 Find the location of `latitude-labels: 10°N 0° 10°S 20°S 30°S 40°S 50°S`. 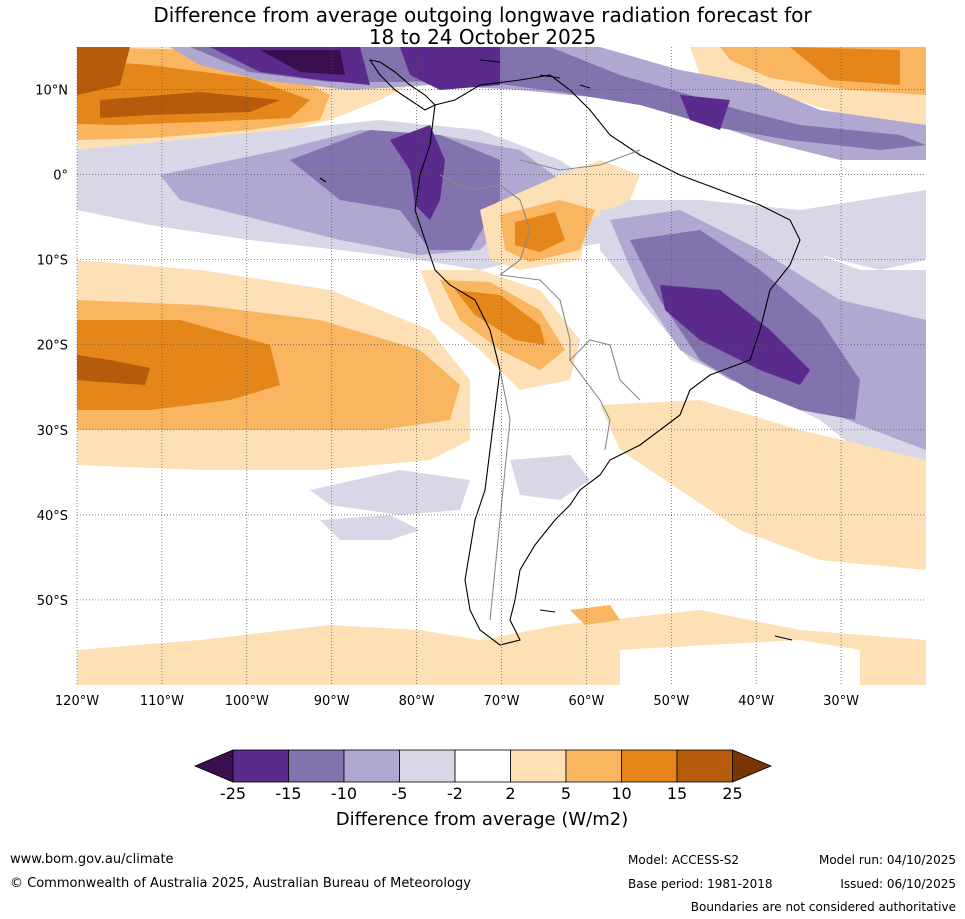

latitude-labels: 10°N 0° 10°S 20°S 30°S 40°S 50°S is located at coordinates (51, 346).